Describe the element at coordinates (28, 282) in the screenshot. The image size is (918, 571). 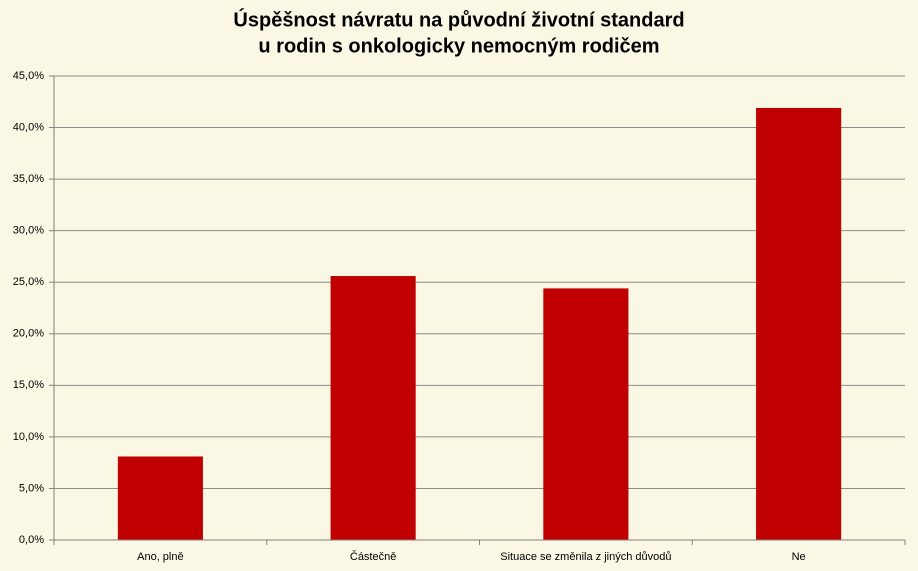
I see `y-tick-label: 25,0%` at that location.